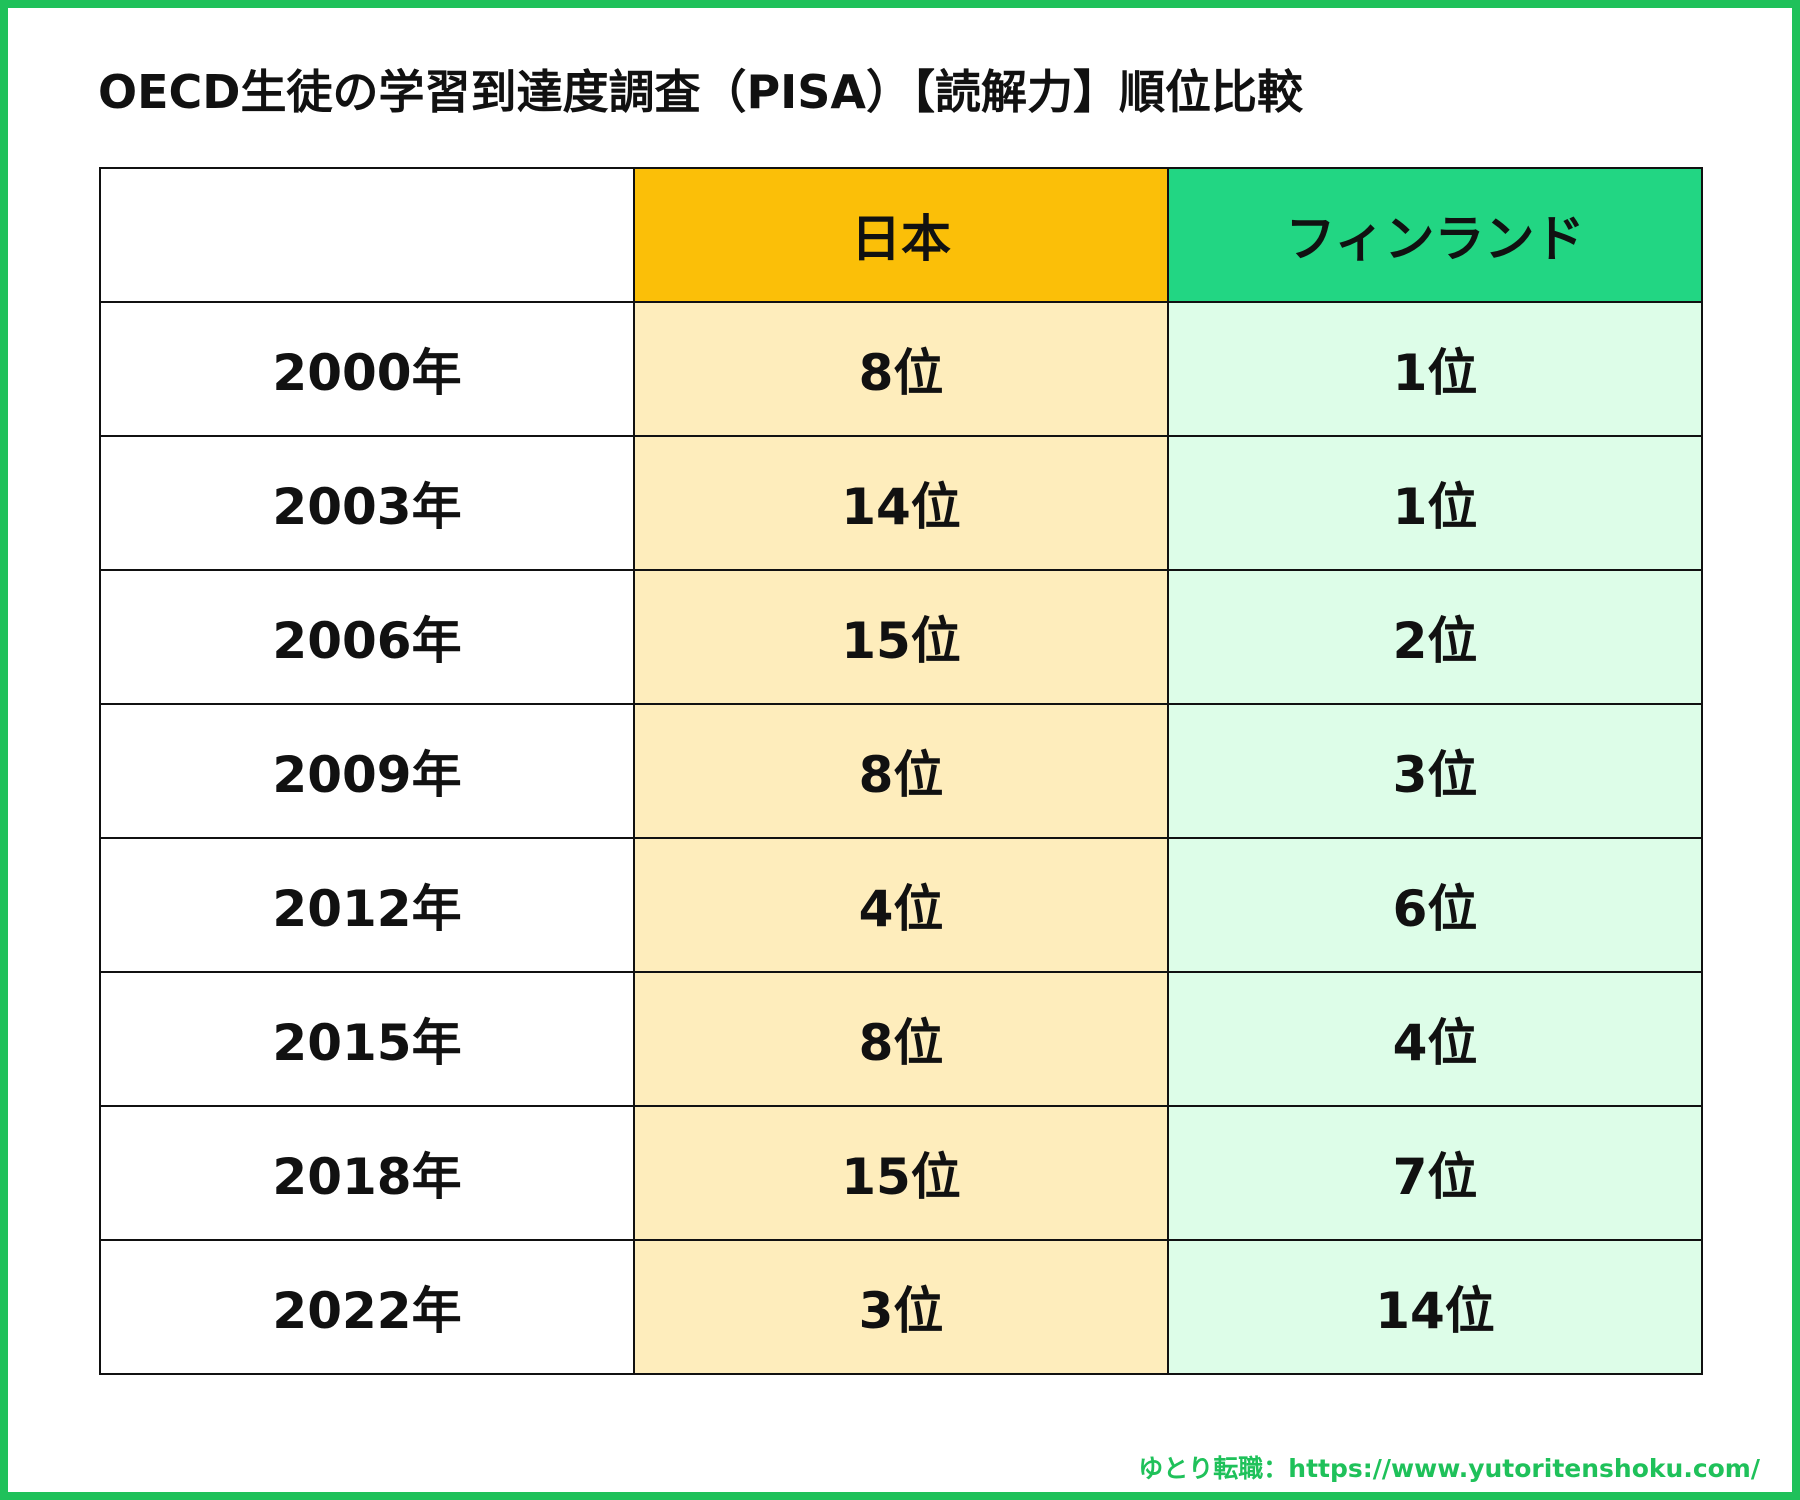 The image size is (1800, 1500). What do you see at coordinates (1435, 235) in the screenshot?
I see `header-finland: フィンランド` at bounding box center [1435, 235].